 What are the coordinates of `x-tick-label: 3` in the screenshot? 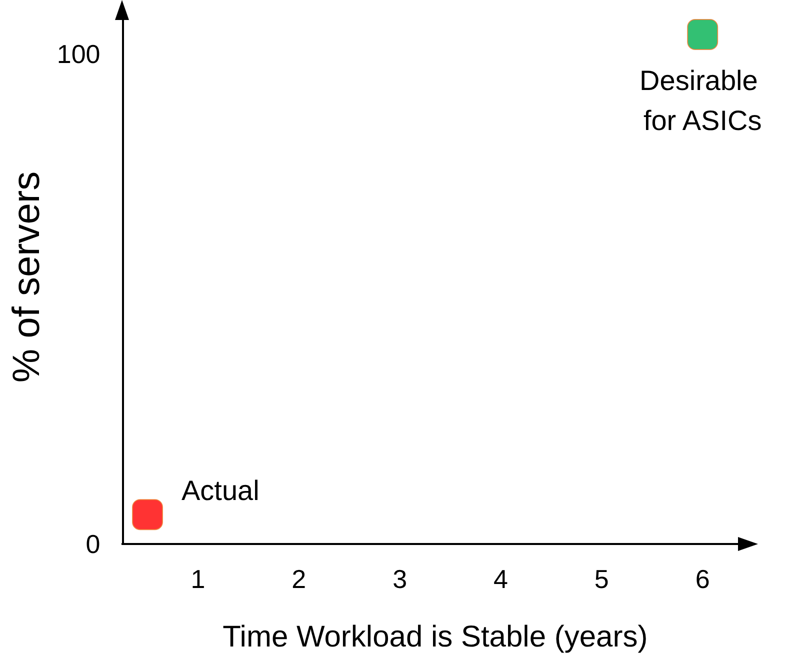 It's located at (400, 579).